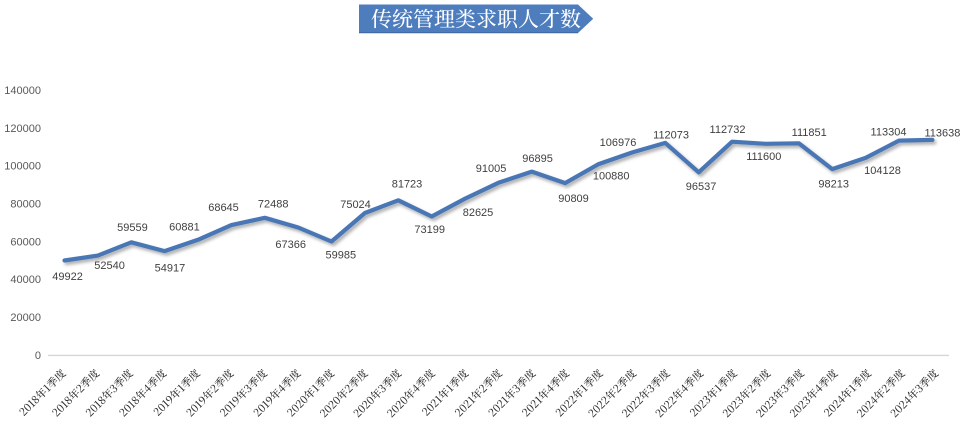 The image size is (965, 436). What do you see at coordinates (882, 171) in the screenshot?
I see `svg-text: 104128` at bounding box center [882, 171].